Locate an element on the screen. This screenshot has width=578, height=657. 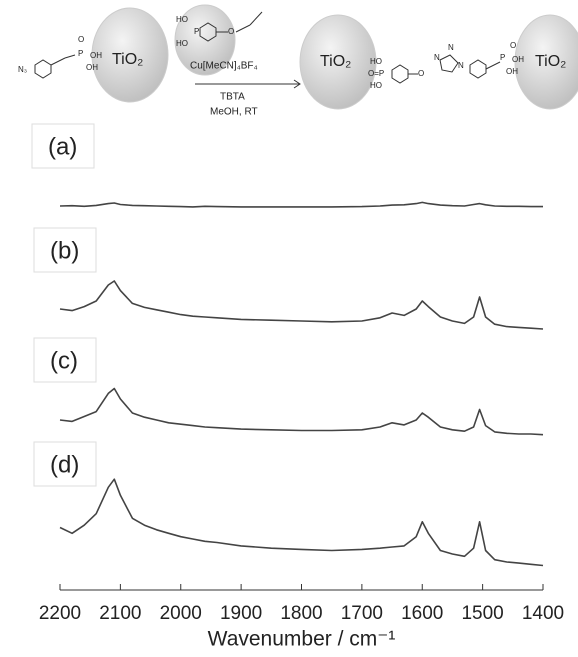
scheme-label: Cu[MeCN]₄BF₄ is located at coordinates (224, 66).